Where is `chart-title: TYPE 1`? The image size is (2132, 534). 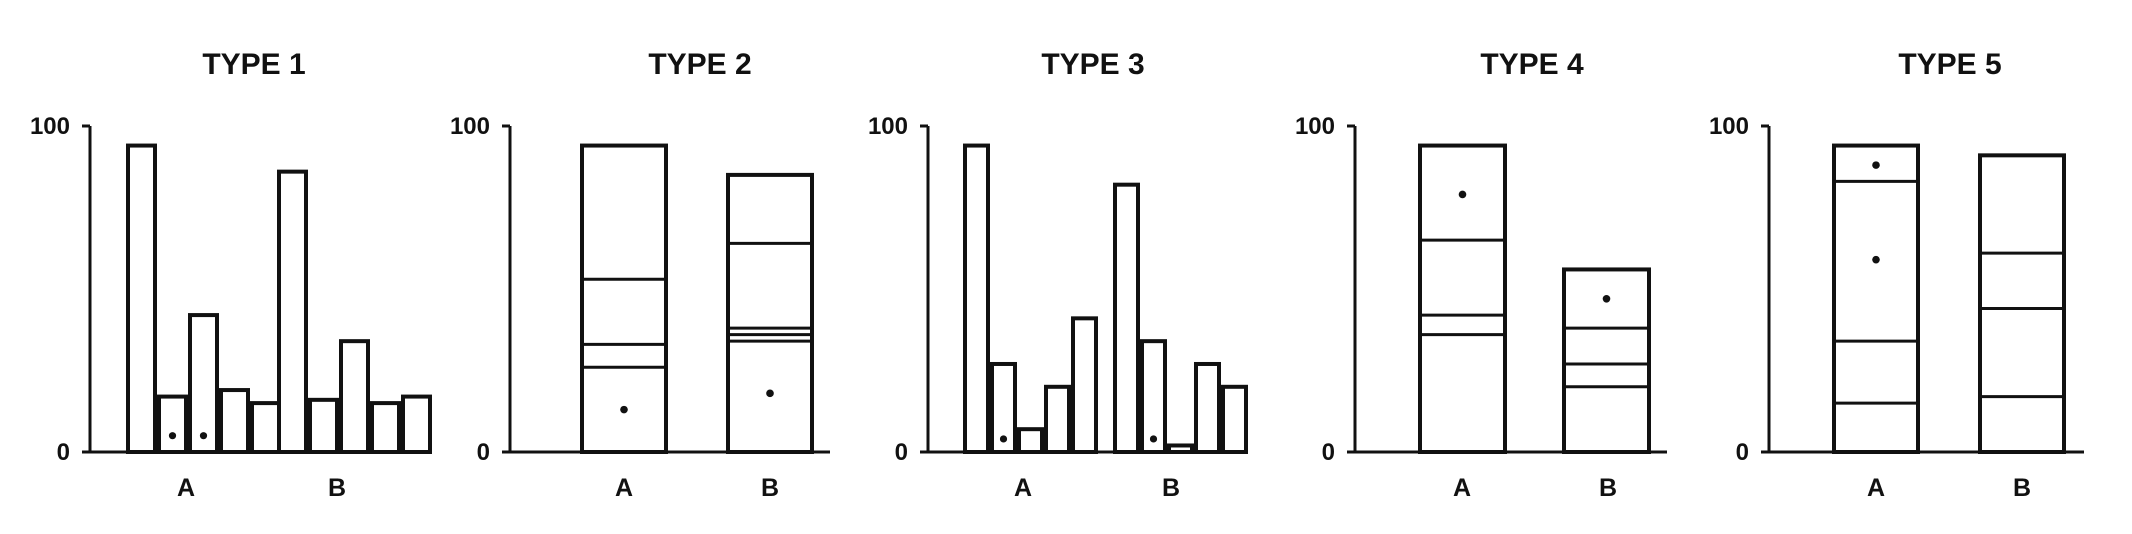 chart-title: TYPE 1 is located at coordinates (253, 64).